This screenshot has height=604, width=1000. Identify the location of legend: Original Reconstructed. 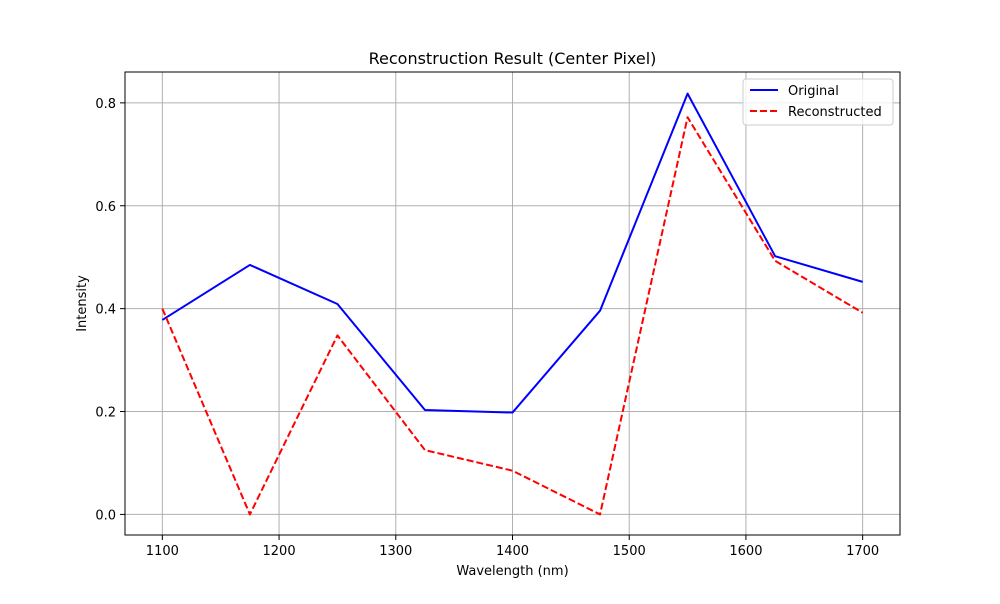
(818, 102).